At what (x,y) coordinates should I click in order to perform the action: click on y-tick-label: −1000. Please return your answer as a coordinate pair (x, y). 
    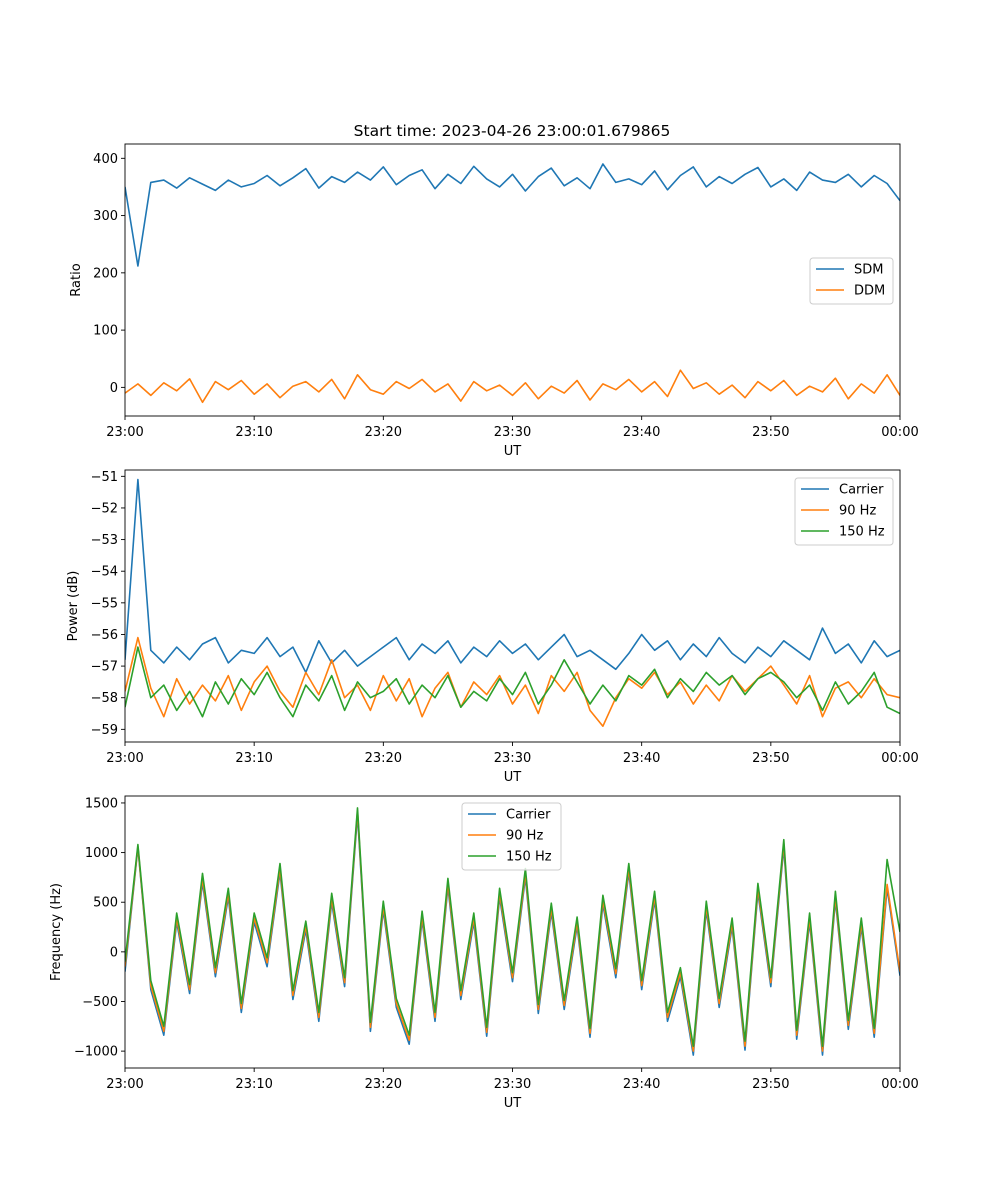
    Looking at the image, I should click on (96, 1052).